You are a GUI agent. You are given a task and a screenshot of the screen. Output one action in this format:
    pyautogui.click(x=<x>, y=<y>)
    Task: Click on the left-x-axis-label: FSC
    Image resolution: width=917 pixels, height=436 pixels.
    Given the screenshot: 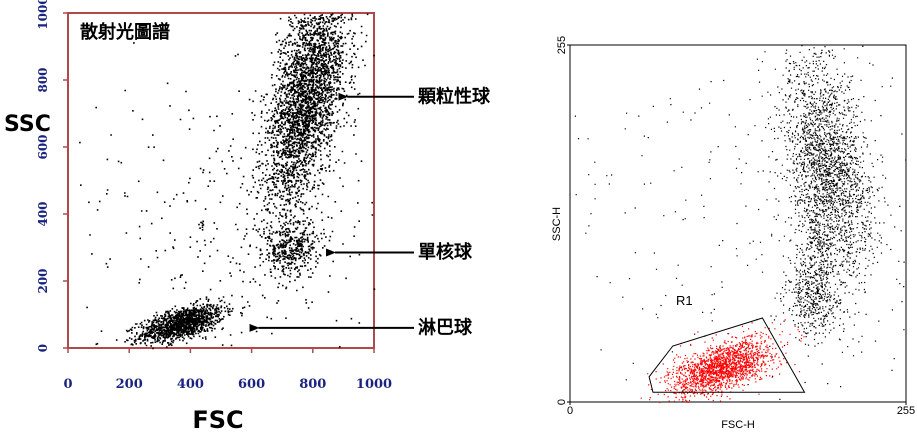 What is the action you would take?
    pyautogui.click(x=217, y=420)
    